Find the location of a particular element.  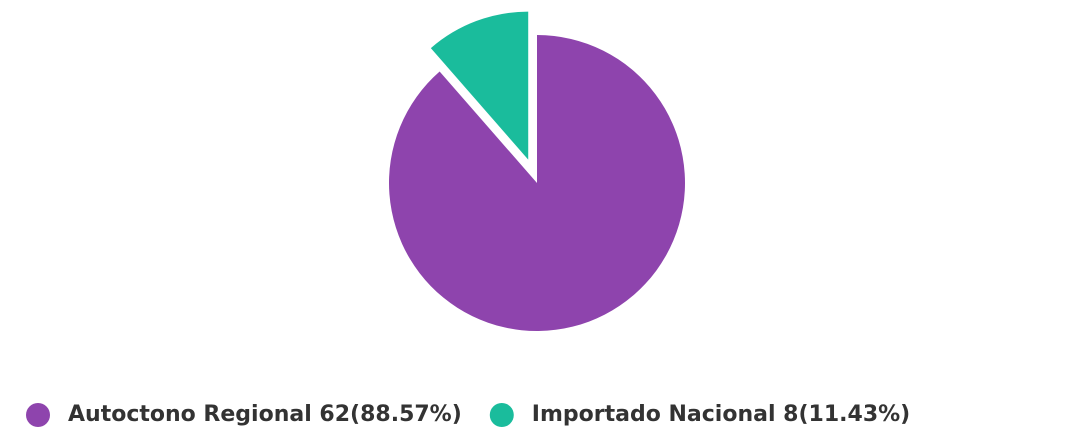

legend-label: Autoctono Regional 62(88.57%) is located at coordinates (265, 414).